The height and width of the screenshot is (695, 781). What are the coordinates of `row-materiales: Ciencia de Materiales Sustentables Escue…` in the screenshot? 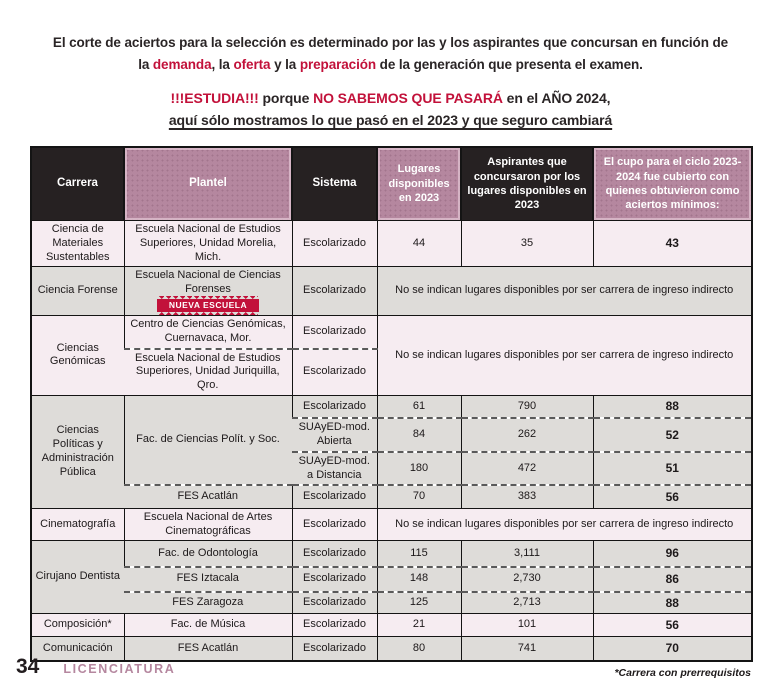 It's located at (391, 243).